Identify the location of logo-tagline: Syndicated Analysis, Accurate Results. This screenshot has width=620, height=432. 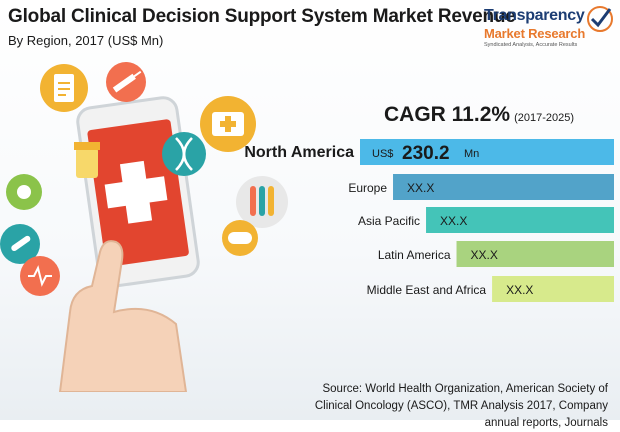
(531, 45).